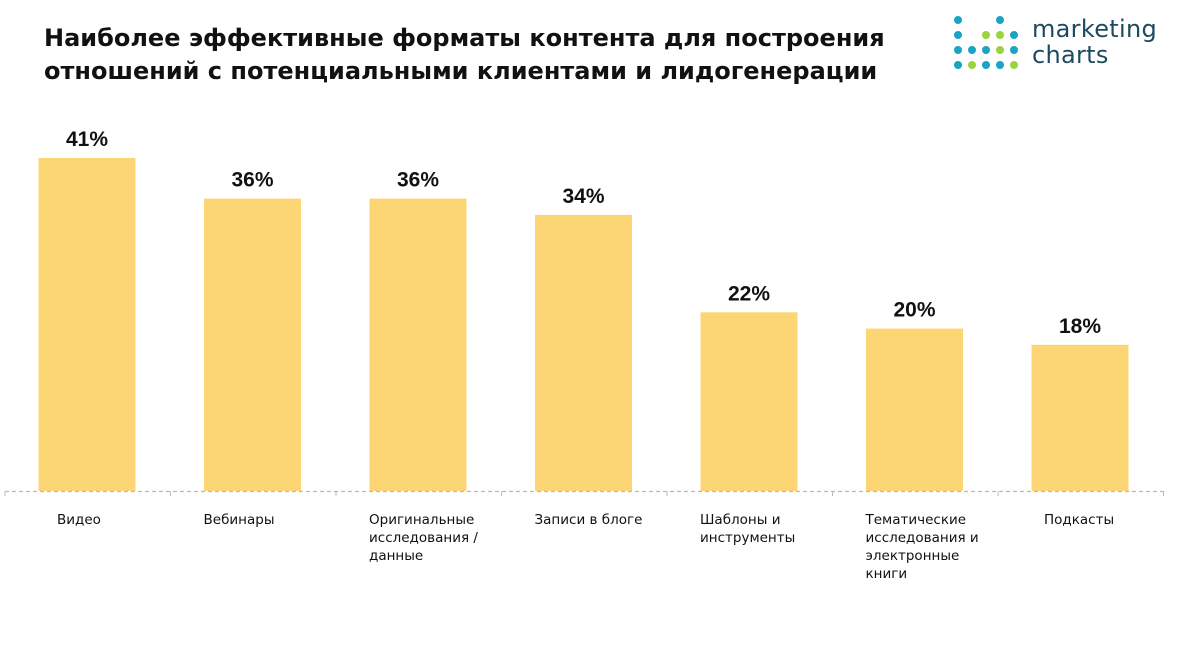 The height and width of the screenshot is (652, 1200). Describe the element at coordinates (1079, 520) in the screenshot. I see `category-label-7: Подкасты` at that location.